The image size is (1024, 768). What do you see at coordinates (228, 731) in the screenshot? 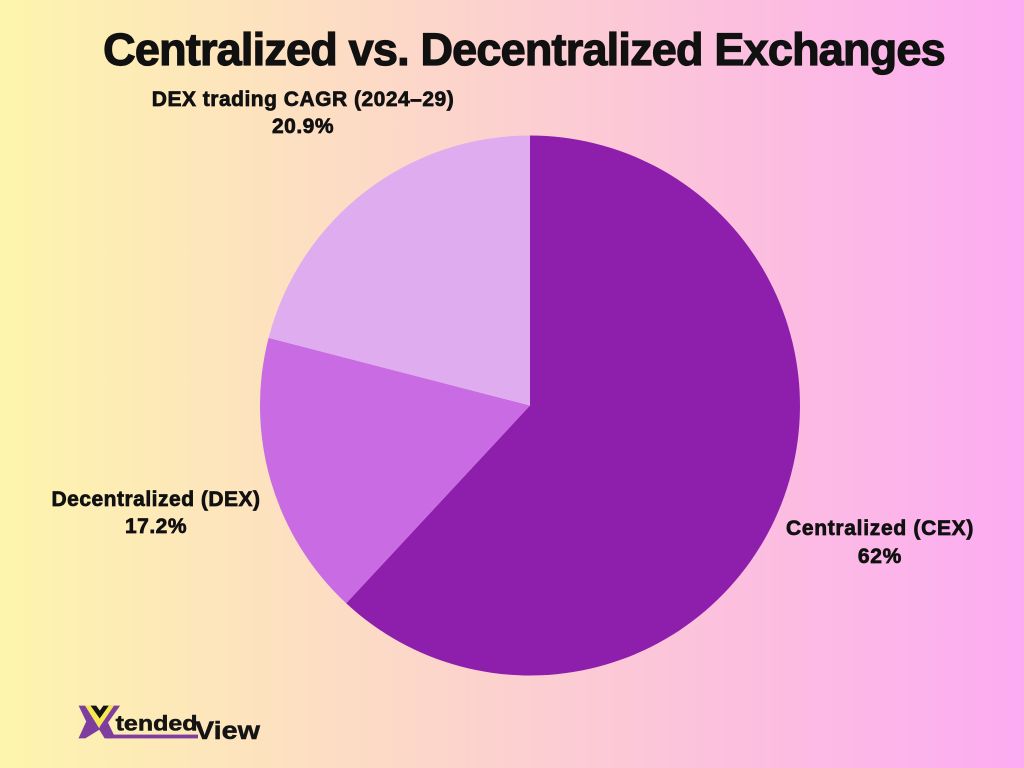
I see `svg-text: View` at bounding box center [228, 731].